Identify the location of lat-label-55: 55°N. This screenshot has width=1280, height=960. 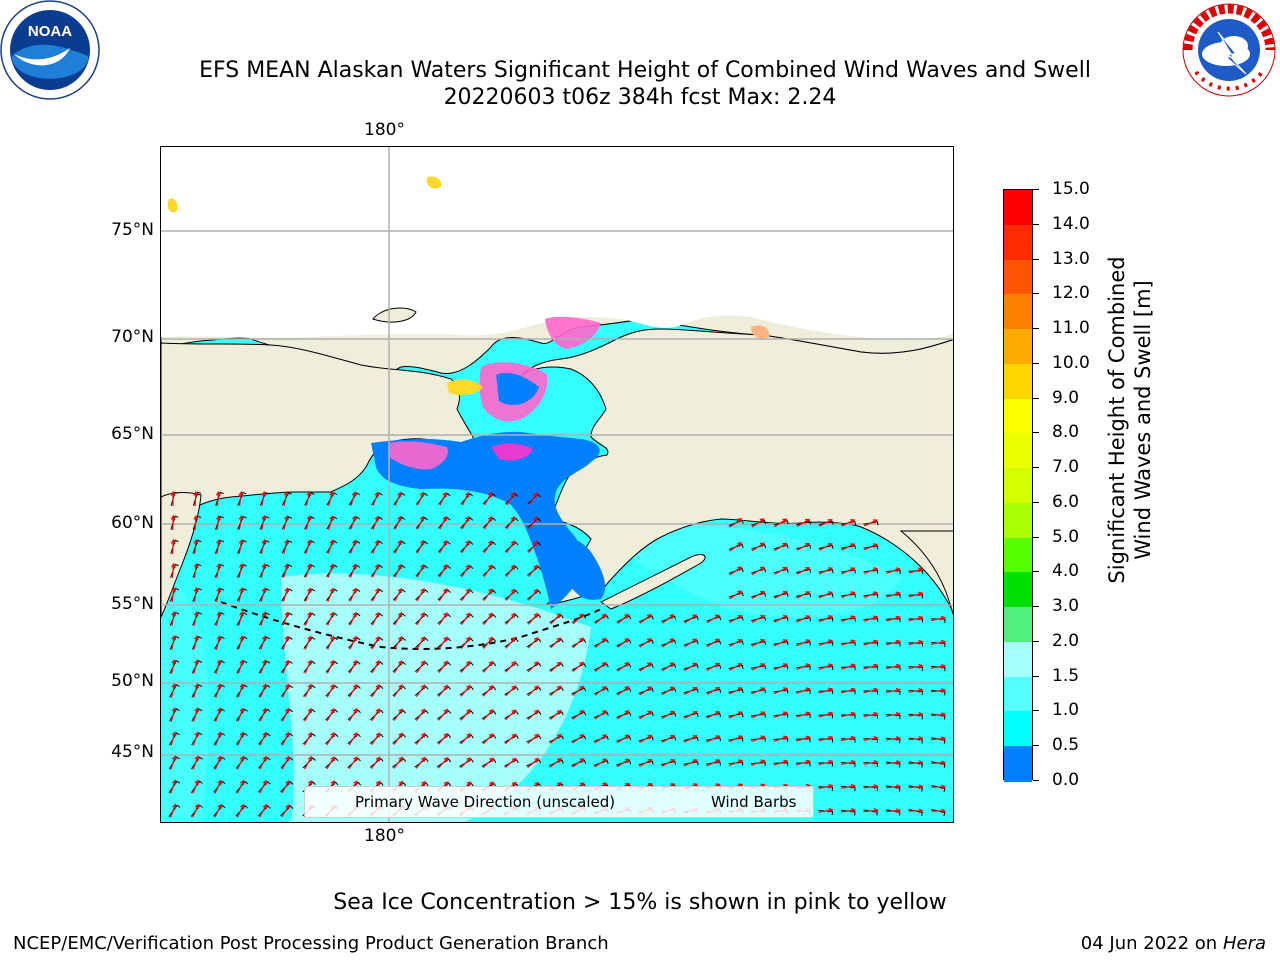
(132, 604).